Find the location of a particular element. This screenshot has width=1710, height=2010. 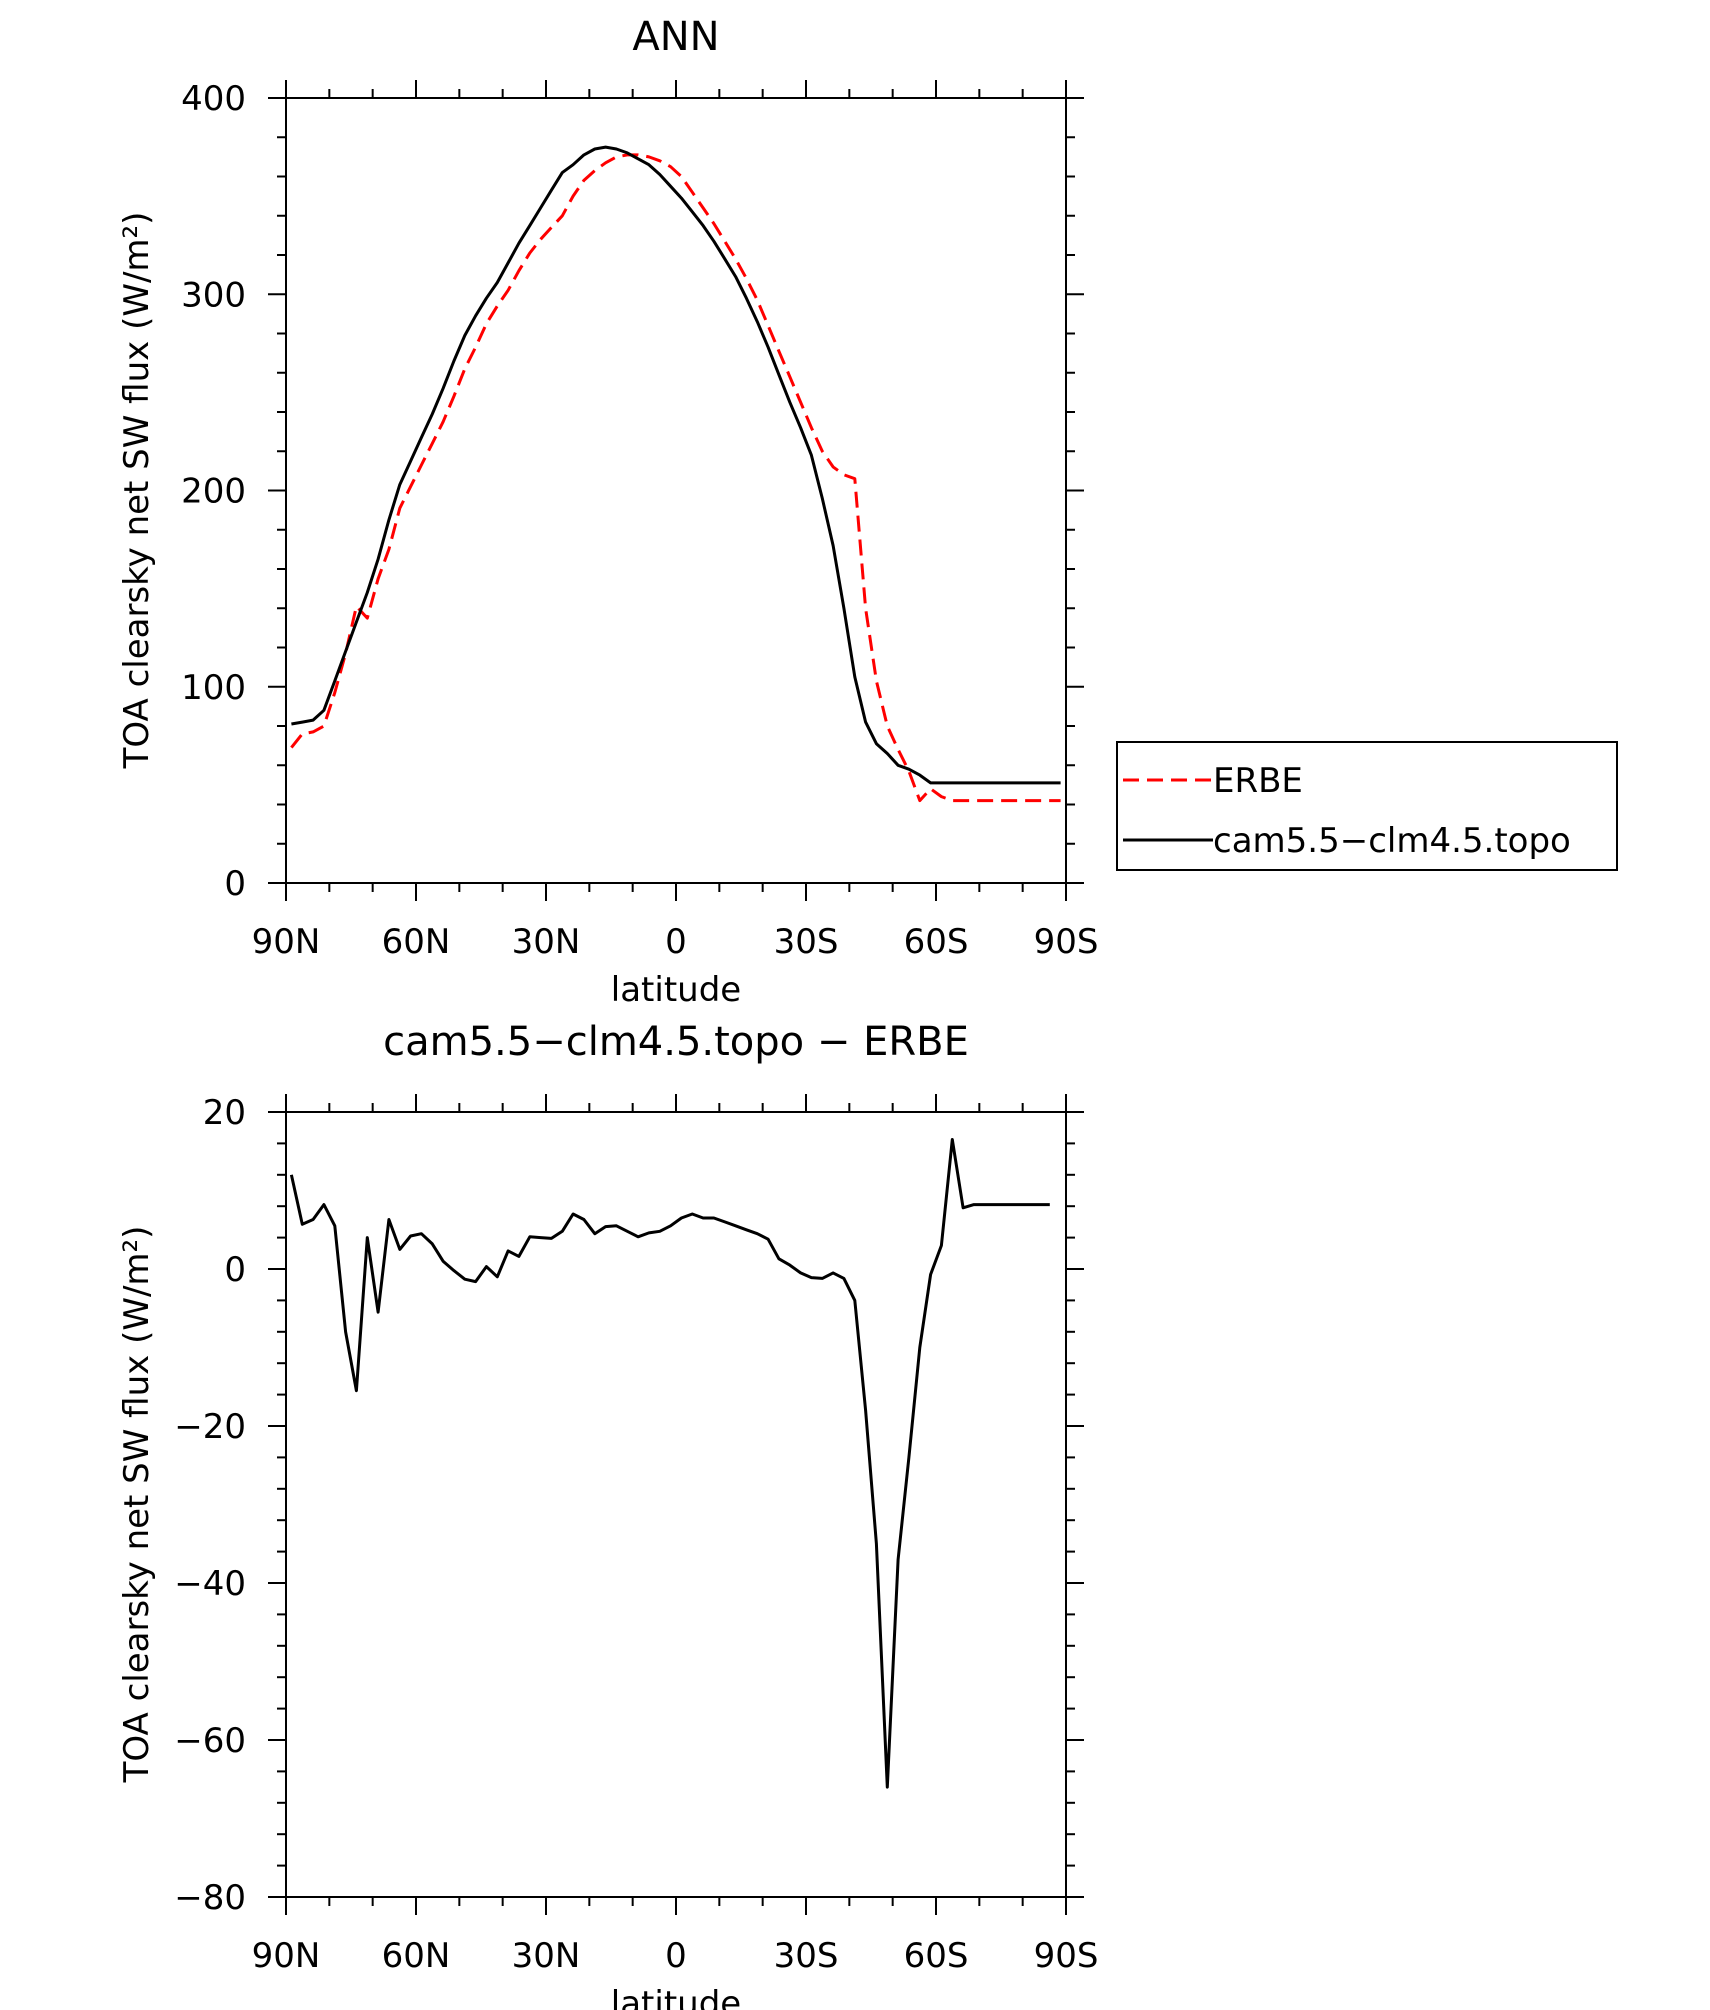

y-tick-label: −80 is located at coordinates (210, 1898).